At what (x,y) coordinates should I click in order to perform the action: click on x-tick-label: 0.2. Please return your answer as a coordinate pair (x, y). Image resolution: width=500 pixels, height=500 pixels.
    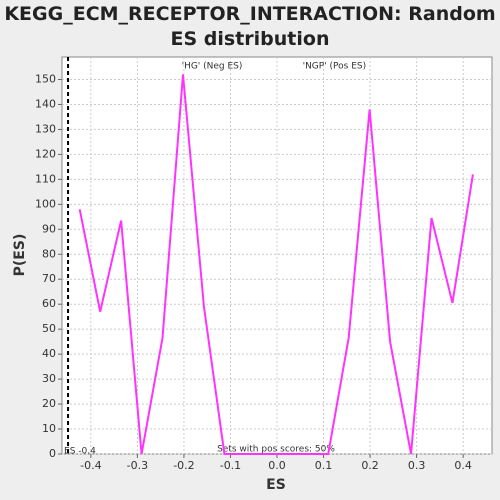
    Looking at the image, I should click on (370, 465).